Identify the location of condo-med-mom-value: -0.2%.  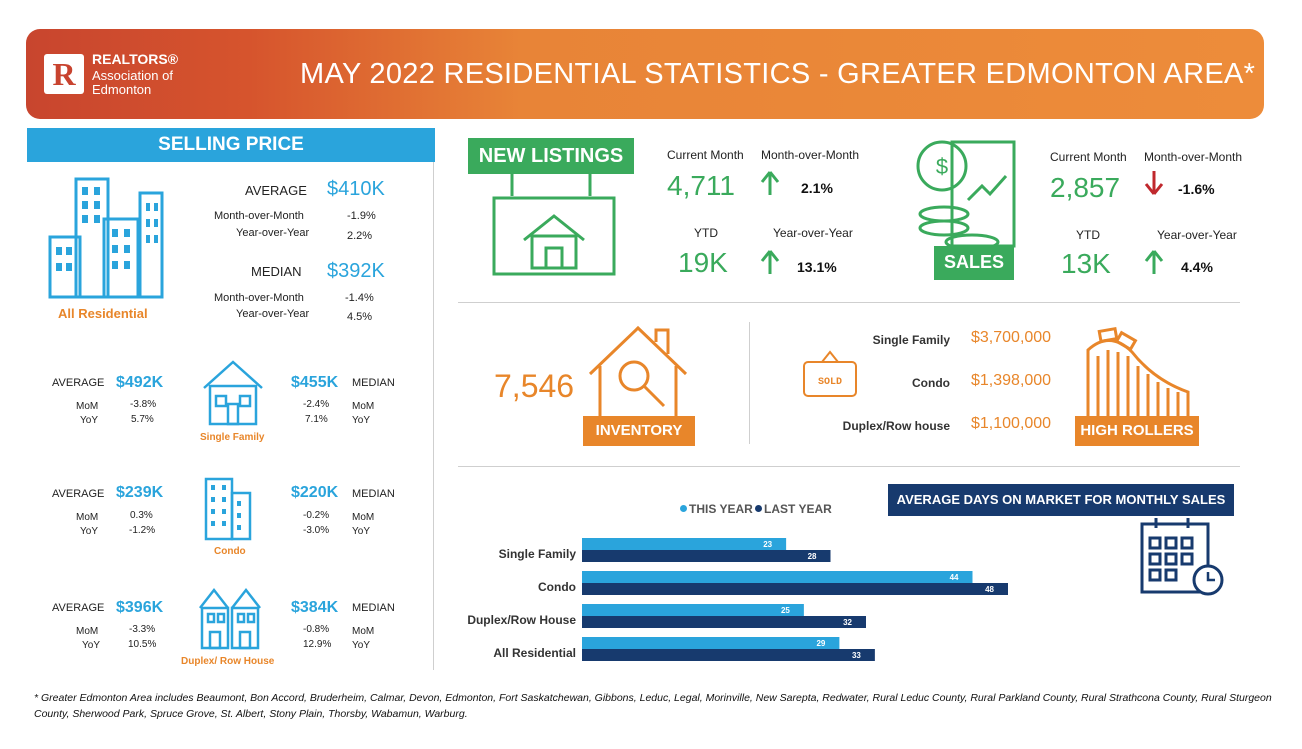
(316, 515).